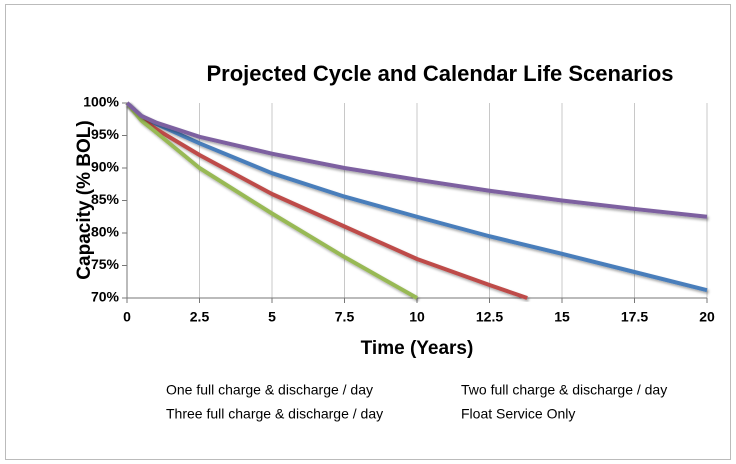 The width and height of the screenshot is (736, 464). Describe the element at coordinates (105, 232) in the screenshot. I see `y-tick-label: 80%` at that location.